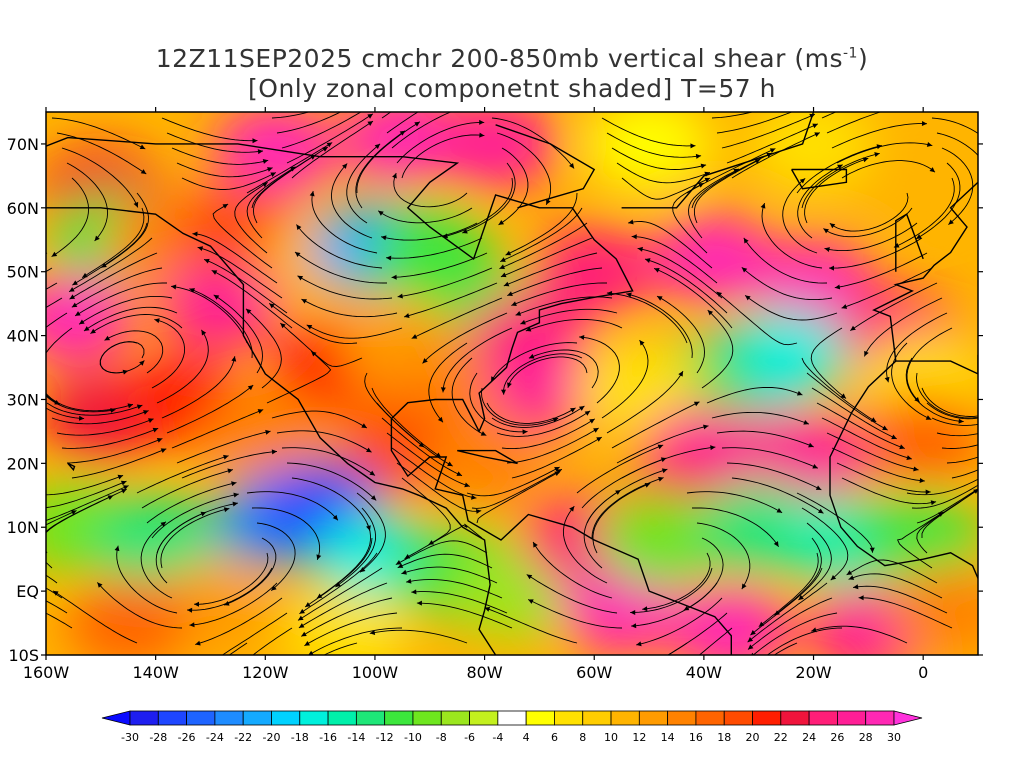 The height and width of the screenshot is (768, 1024). Describe the element at coordinates (187, 737) in the screenshot. I see `colorbar-label-2: -26` at that location.